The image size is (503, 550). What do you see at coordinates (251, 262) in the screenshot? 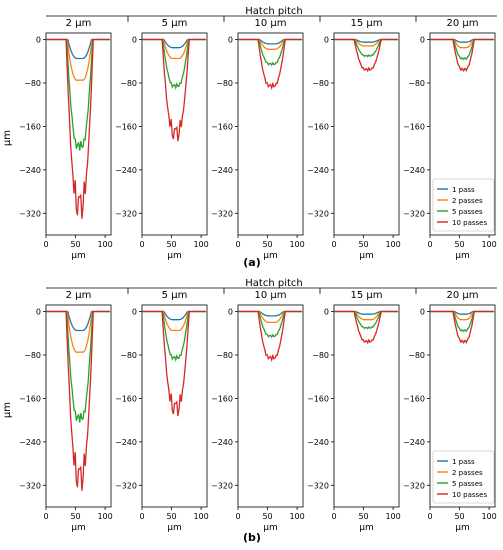
I see `panel-label: (a)` at bounding box center [251, 262].